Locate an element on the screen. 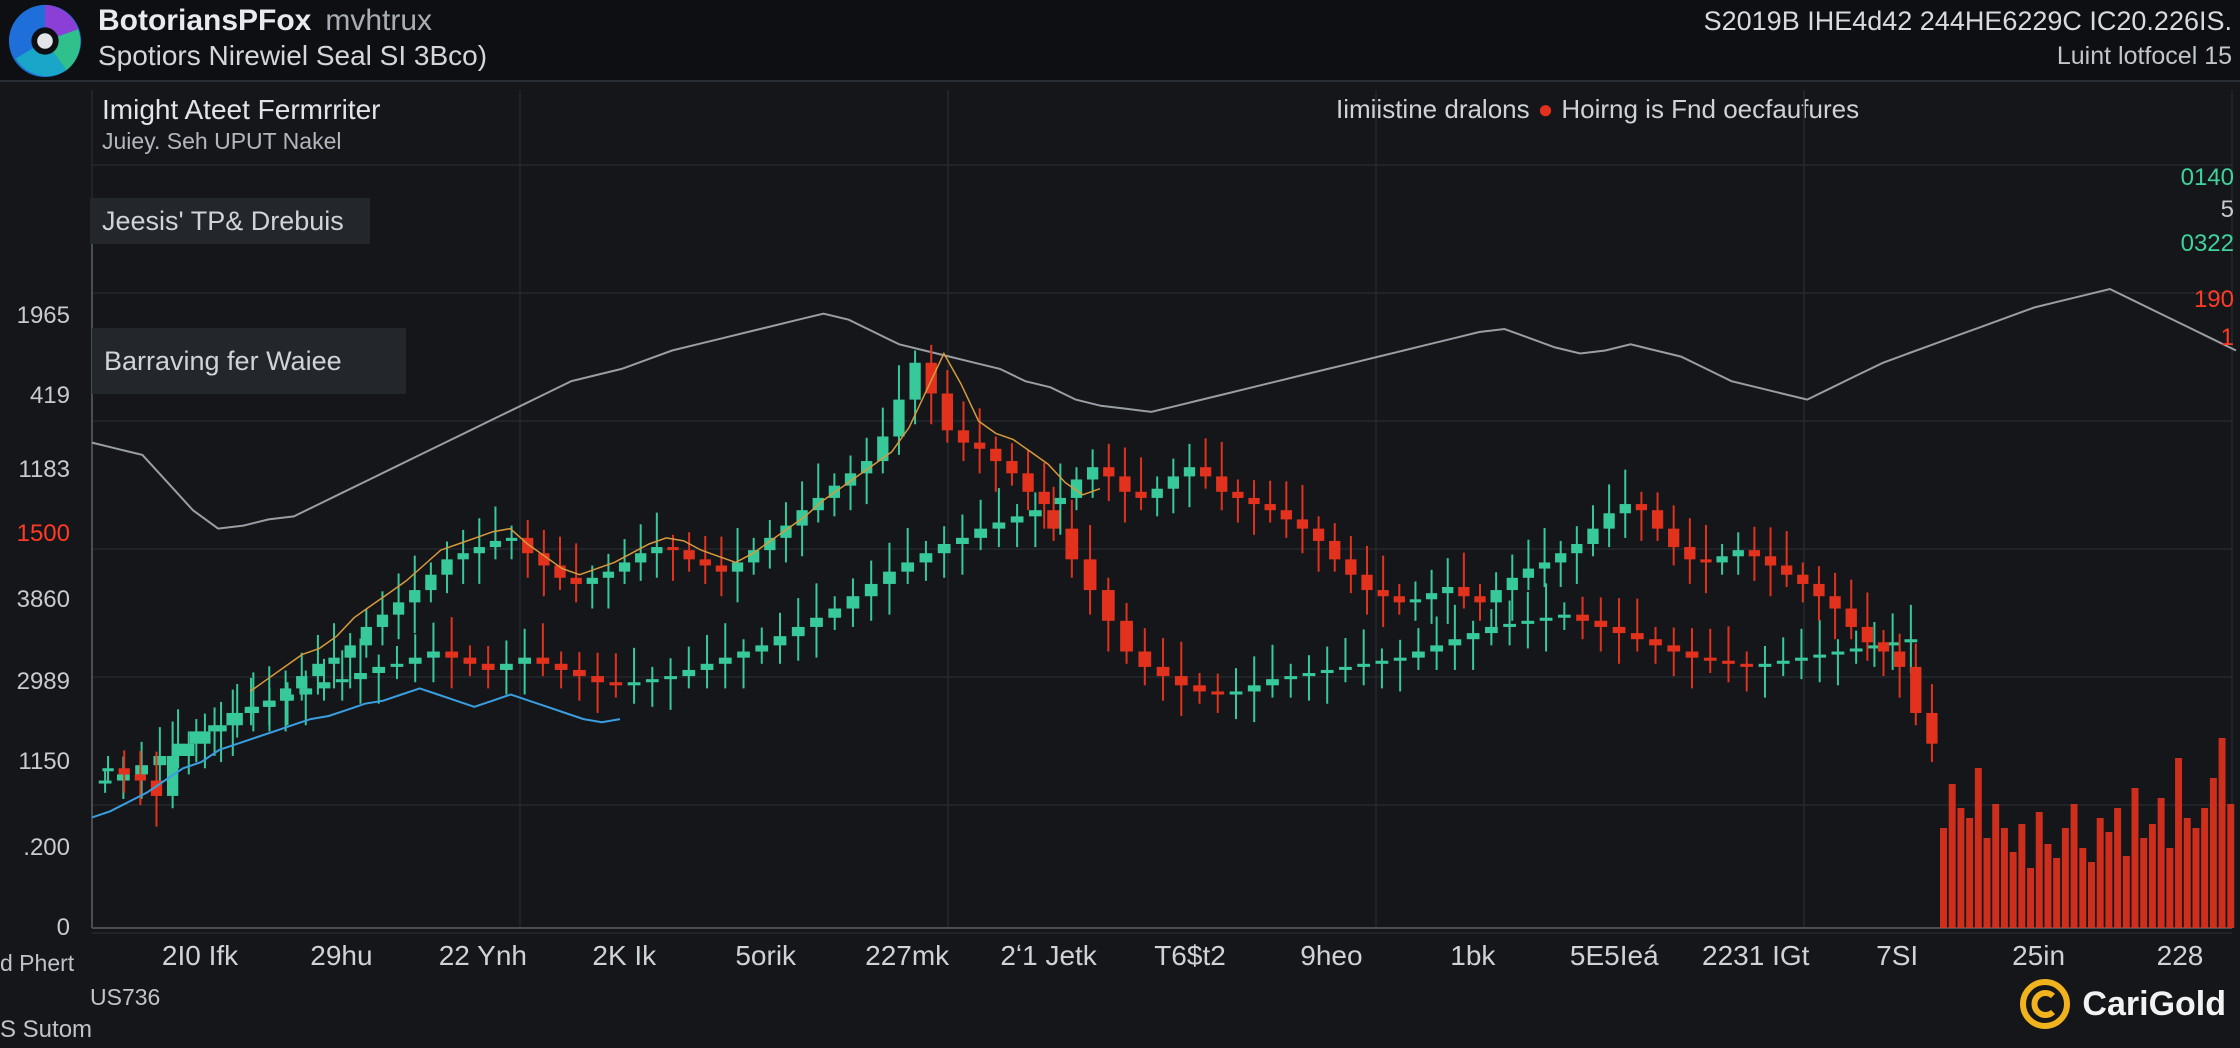  y-tick-label: 1150 is located at coordinates (44, 761).